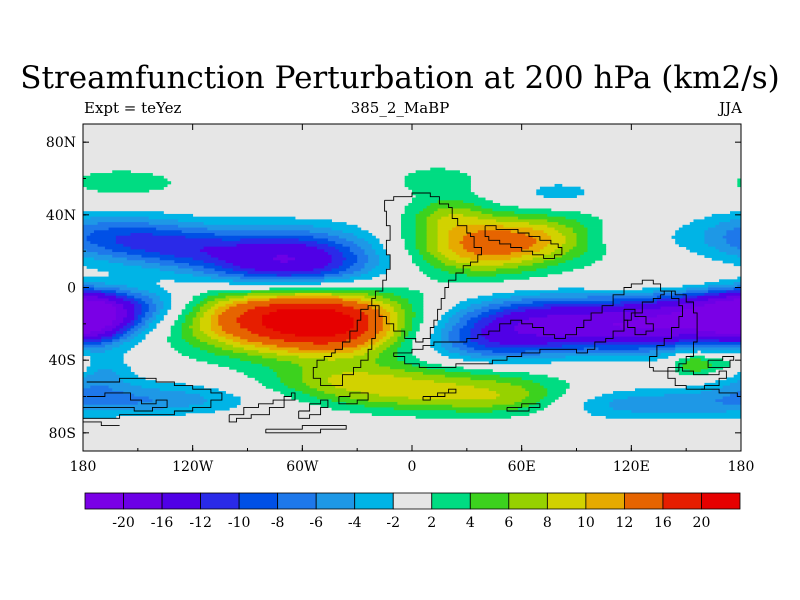  What do you see at coordinates (470, 523) in the screenshot?
I see `colorbar-label: 4` at bounding box center [470, 523].